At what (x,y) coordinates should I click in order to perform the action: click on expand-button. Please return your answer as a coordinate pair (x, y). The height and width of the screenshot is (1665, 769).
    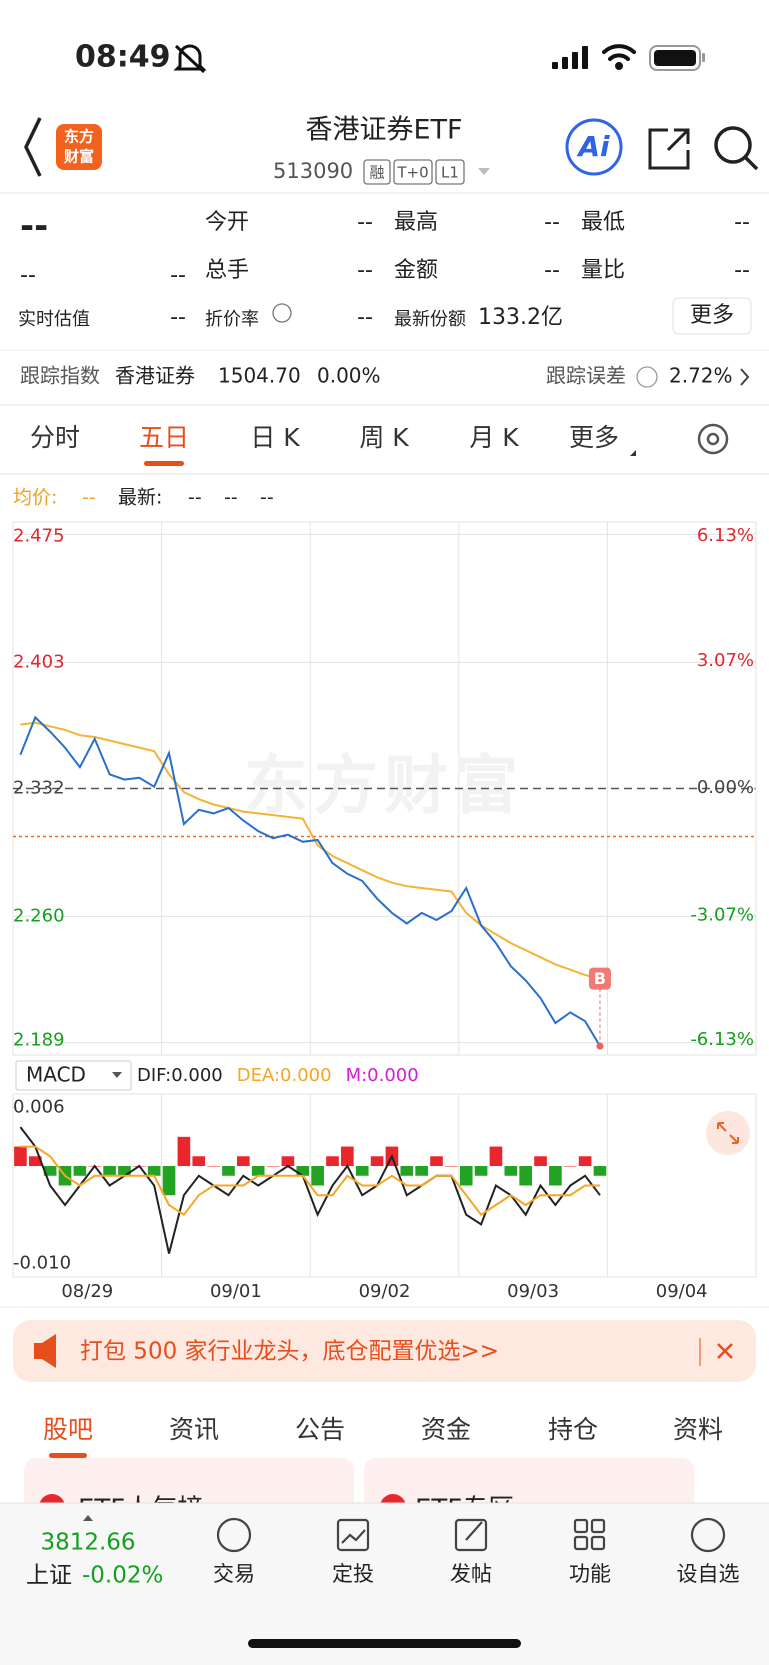
    Looking at the image, I should click on (728, 1133).